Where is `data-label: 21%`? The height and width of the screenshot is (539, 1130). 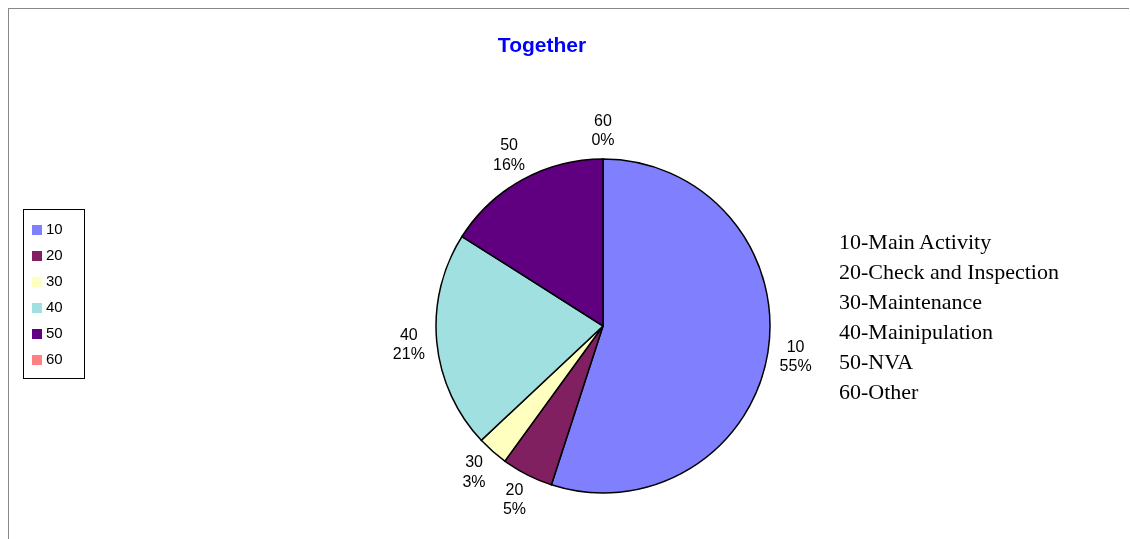
data-label: 21% is located at coordinates (408, 353).